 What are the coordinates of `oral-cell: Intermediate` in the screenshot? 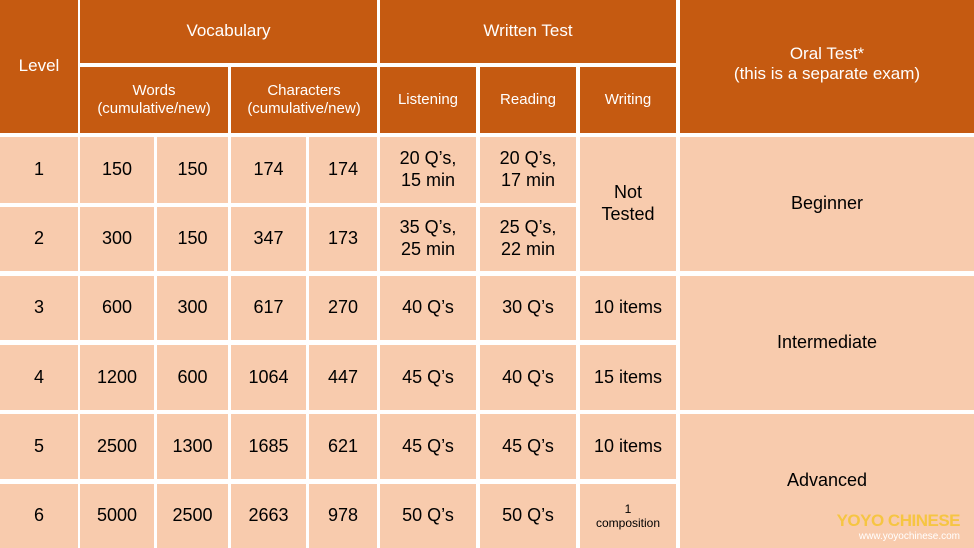 It's located at (827, 343).